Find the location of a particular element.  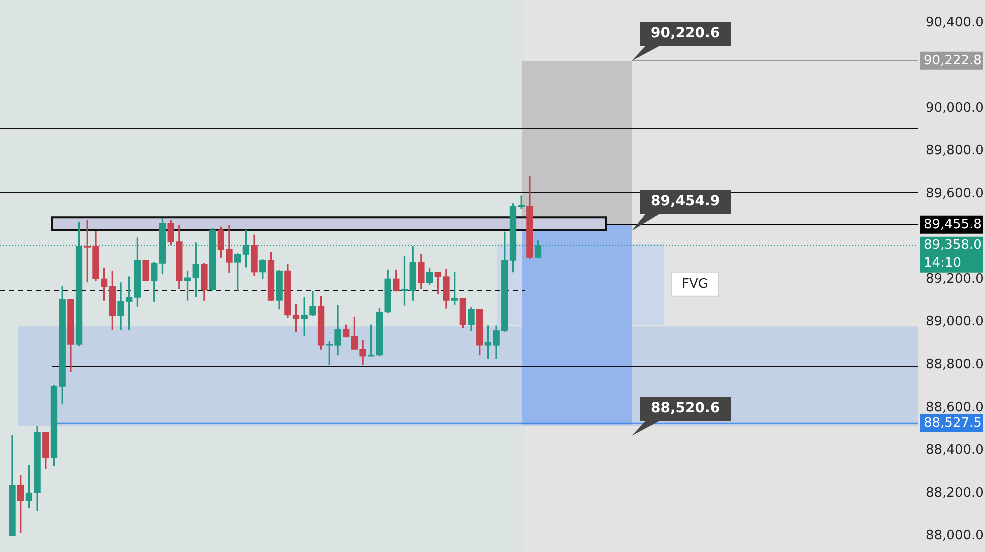

ref-line-label: 89,358.0 14:10 is located at coordinates (953, 255).